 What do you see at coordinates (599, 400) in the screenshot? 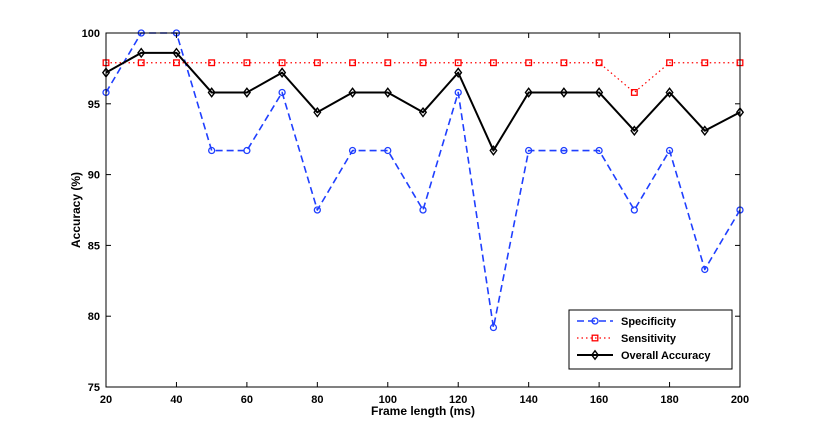
I see `x-tick-label: 160` at bounding box center [599, 400].